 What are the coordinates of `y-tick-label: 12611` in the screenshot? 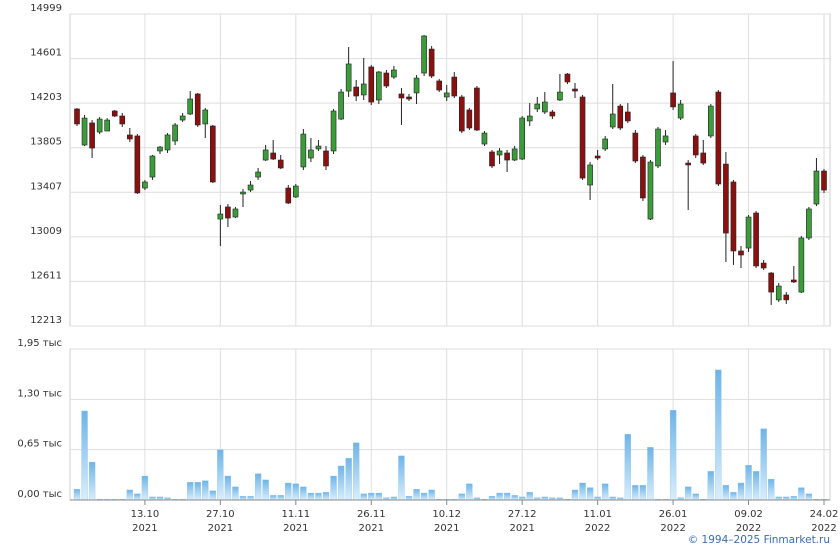 It's located at (46, 275).